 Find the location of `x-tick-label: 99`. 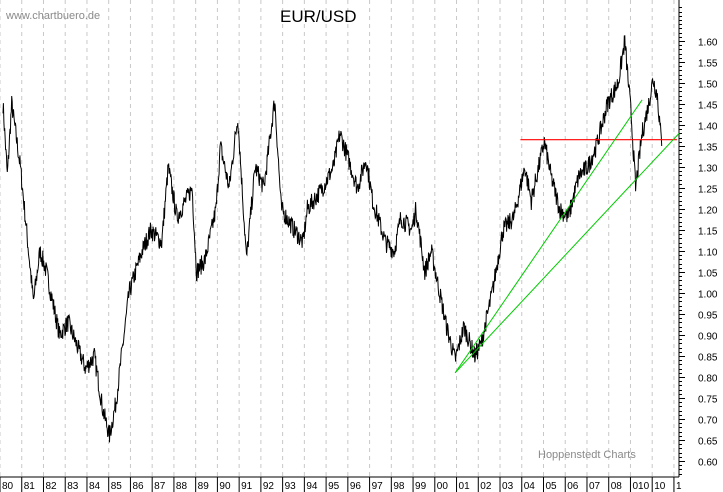

x-tick-label: 99 is located at coordinates (421, 486).